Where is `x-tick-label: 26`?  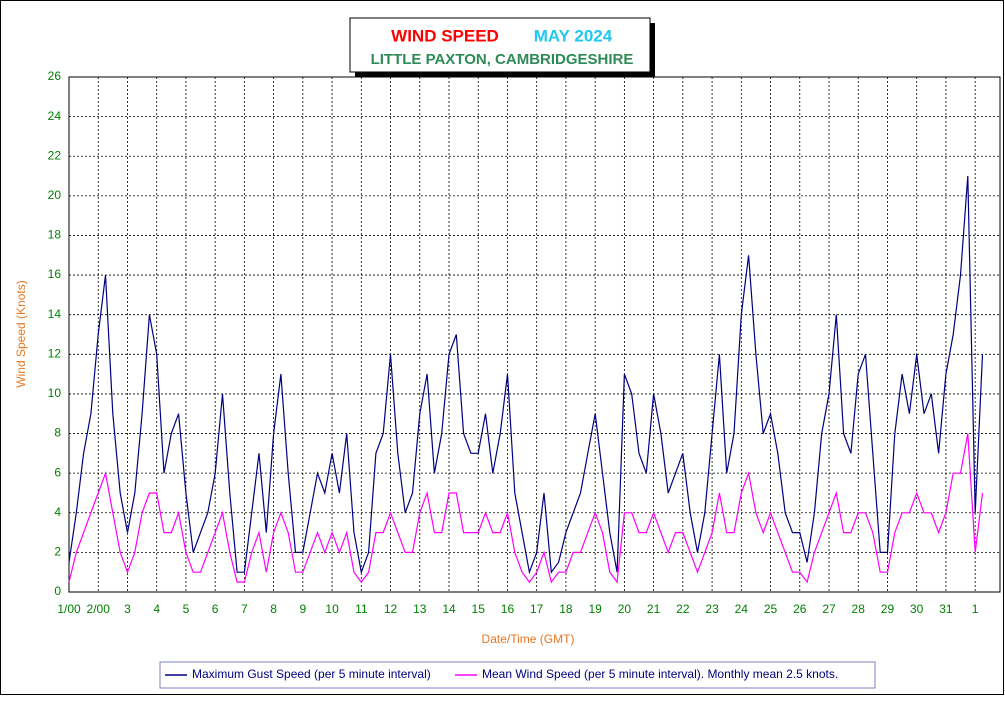 x-tick-label: 26 is located at coordinates (800, 609).